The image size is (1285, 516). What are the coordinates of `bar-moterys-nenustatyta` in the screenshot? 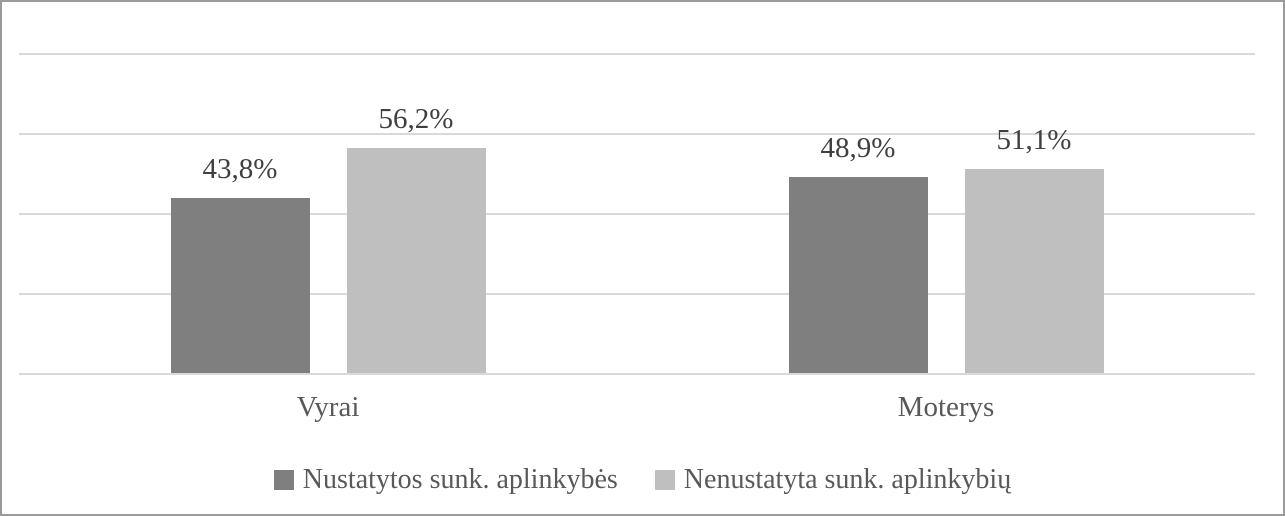 It's located at (1034, 271).